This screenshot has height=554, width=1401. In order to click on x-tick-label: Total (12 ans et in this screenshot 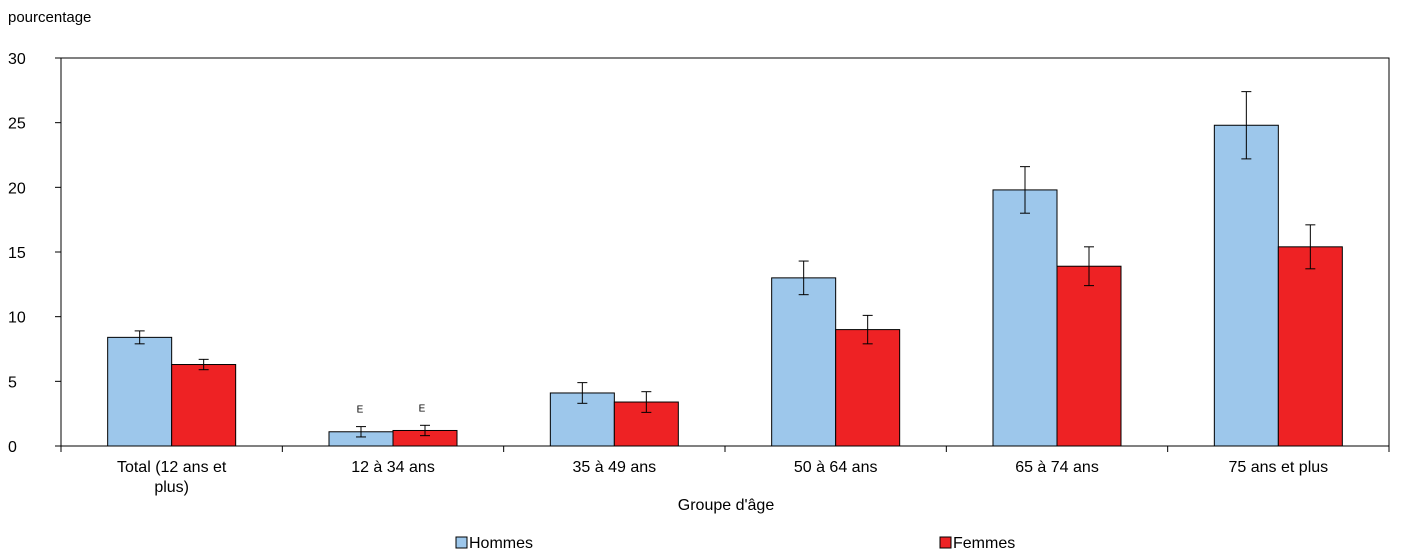, I will do `click(172, 467)`.